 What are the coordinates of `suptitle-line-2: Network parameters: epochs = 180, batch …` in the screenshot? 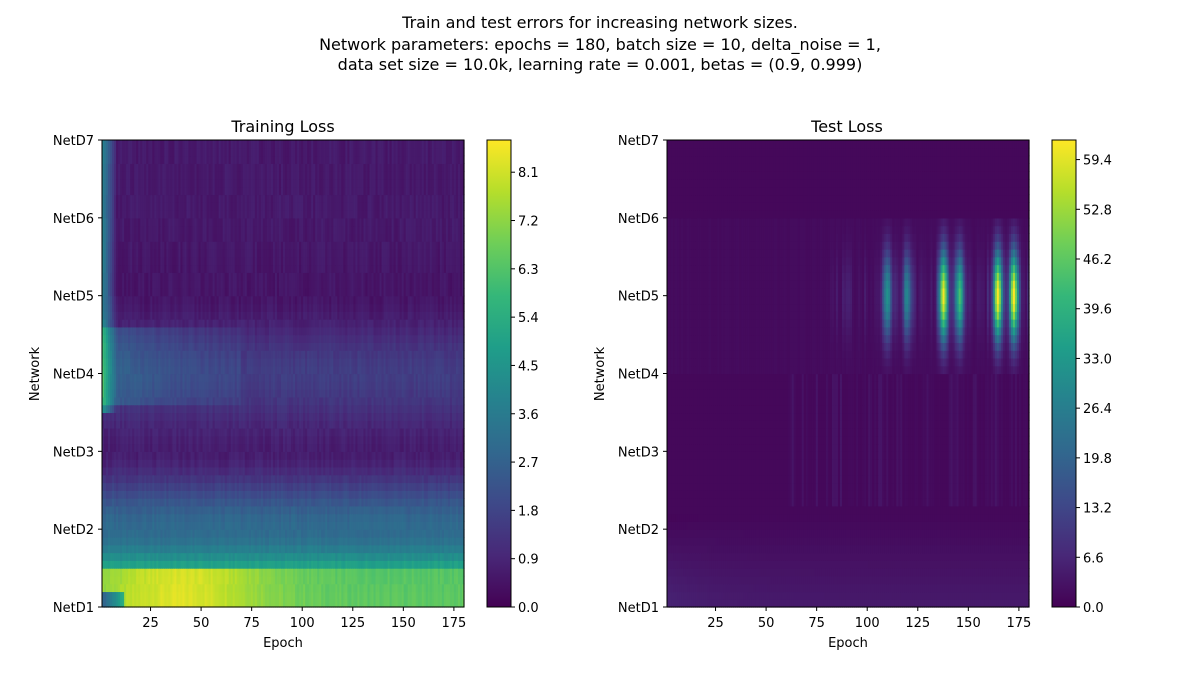 It's located at (600, 45).